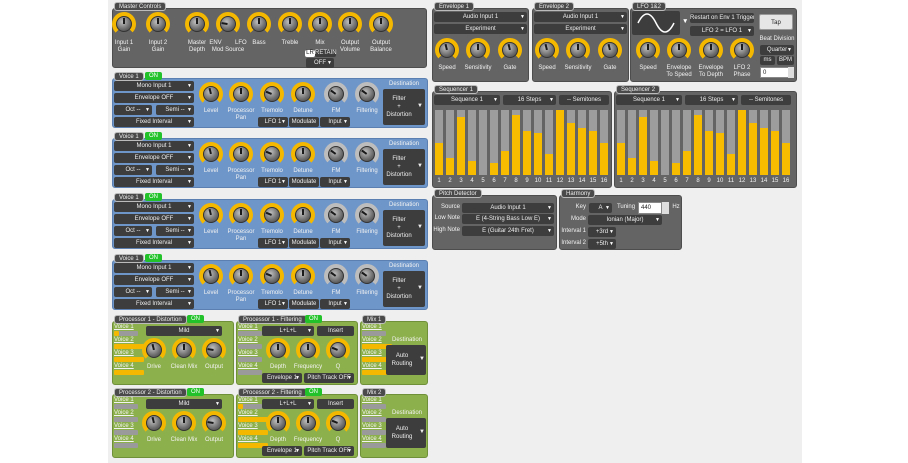  I want to click on lfo-restart-dropdown: Restart on Env 1 Trigger, so click(722, 18).